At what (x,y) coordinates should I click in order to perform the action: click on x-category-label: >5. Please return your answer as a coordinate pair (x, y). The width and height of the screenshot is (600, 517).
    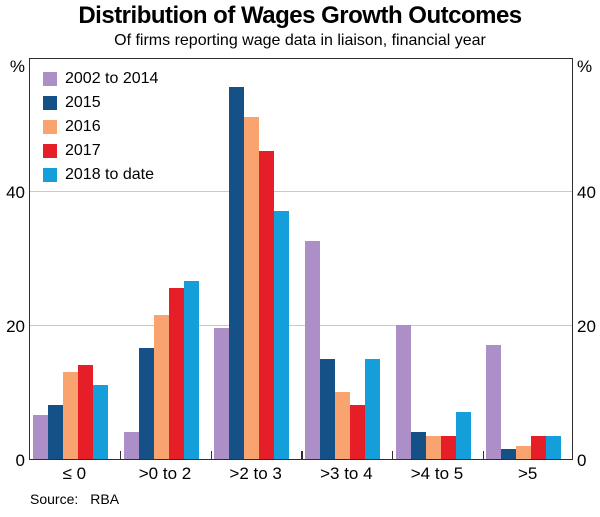
    Looking at the image, I should click on (527, 473).